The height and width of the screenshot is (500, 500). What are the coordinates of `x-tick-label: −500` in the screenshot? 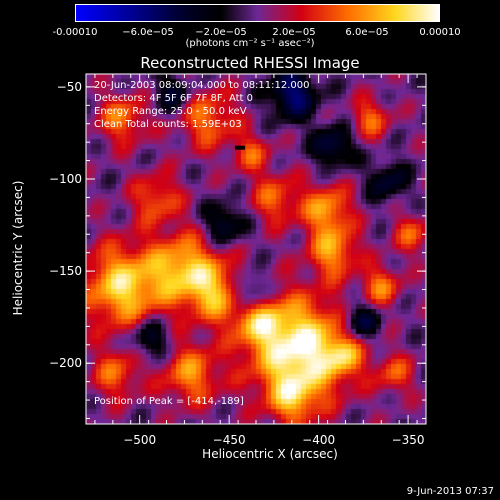 It's located at (140, 440).